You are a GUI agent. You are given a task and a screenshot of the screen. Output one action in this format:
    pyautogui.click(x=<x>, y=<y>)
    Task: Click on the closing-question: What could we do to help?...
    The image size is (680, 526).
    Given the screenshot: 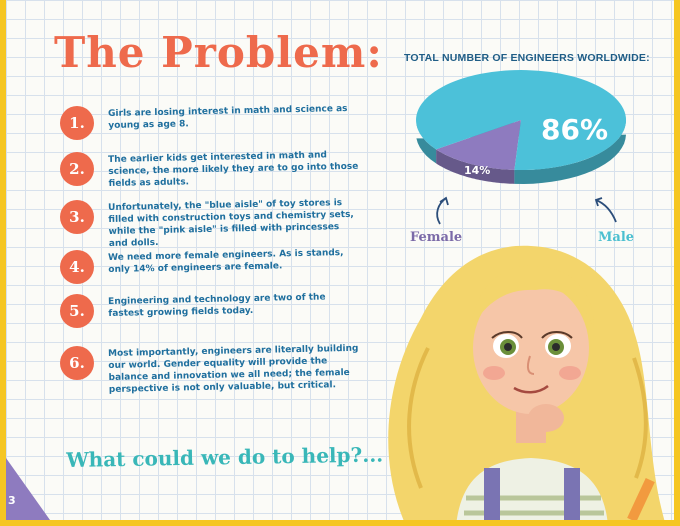 What is the action you would take?
    pyautogui.click(x=225, y=457)
    